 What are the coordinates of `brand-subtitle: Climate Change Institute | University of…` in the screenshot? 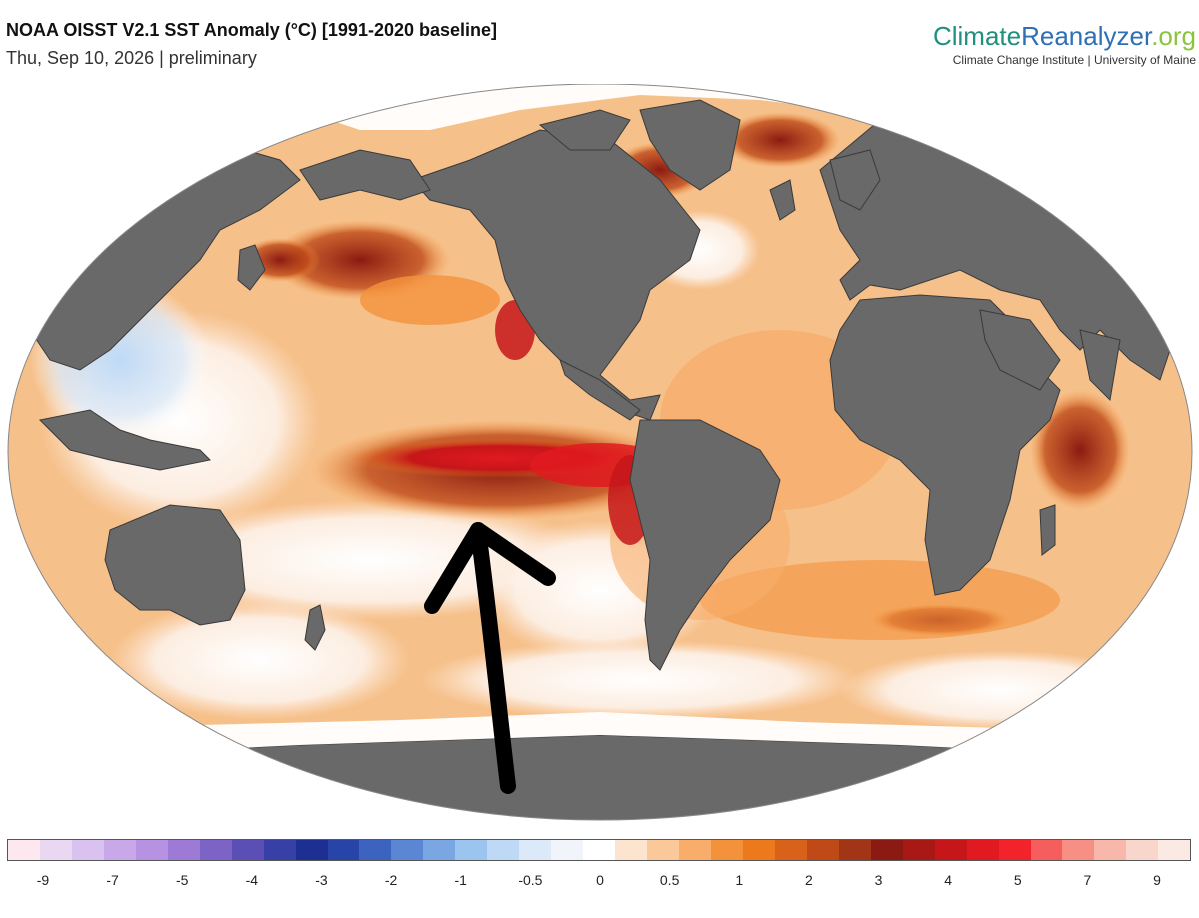 It's located at (1074, 60).